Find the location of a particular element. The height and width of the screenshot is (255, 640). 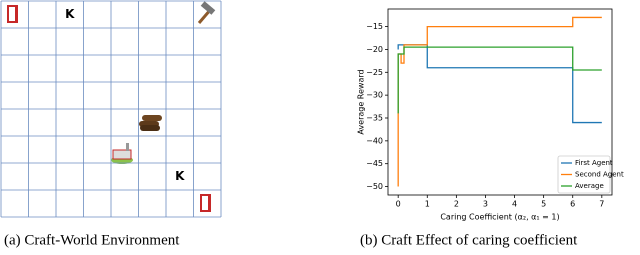

x-tick-label: 1 is located at coordinates (427, 204).